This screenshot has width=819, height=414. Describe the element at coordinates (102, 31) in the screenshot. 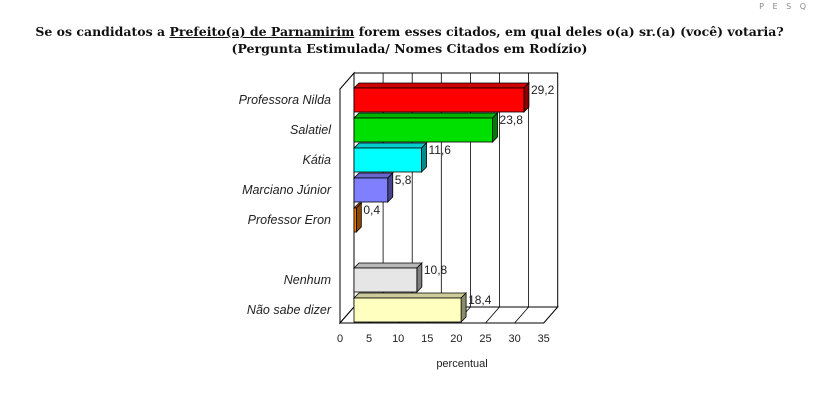

I see `title-prefix: Se os candidatos a` at that location.